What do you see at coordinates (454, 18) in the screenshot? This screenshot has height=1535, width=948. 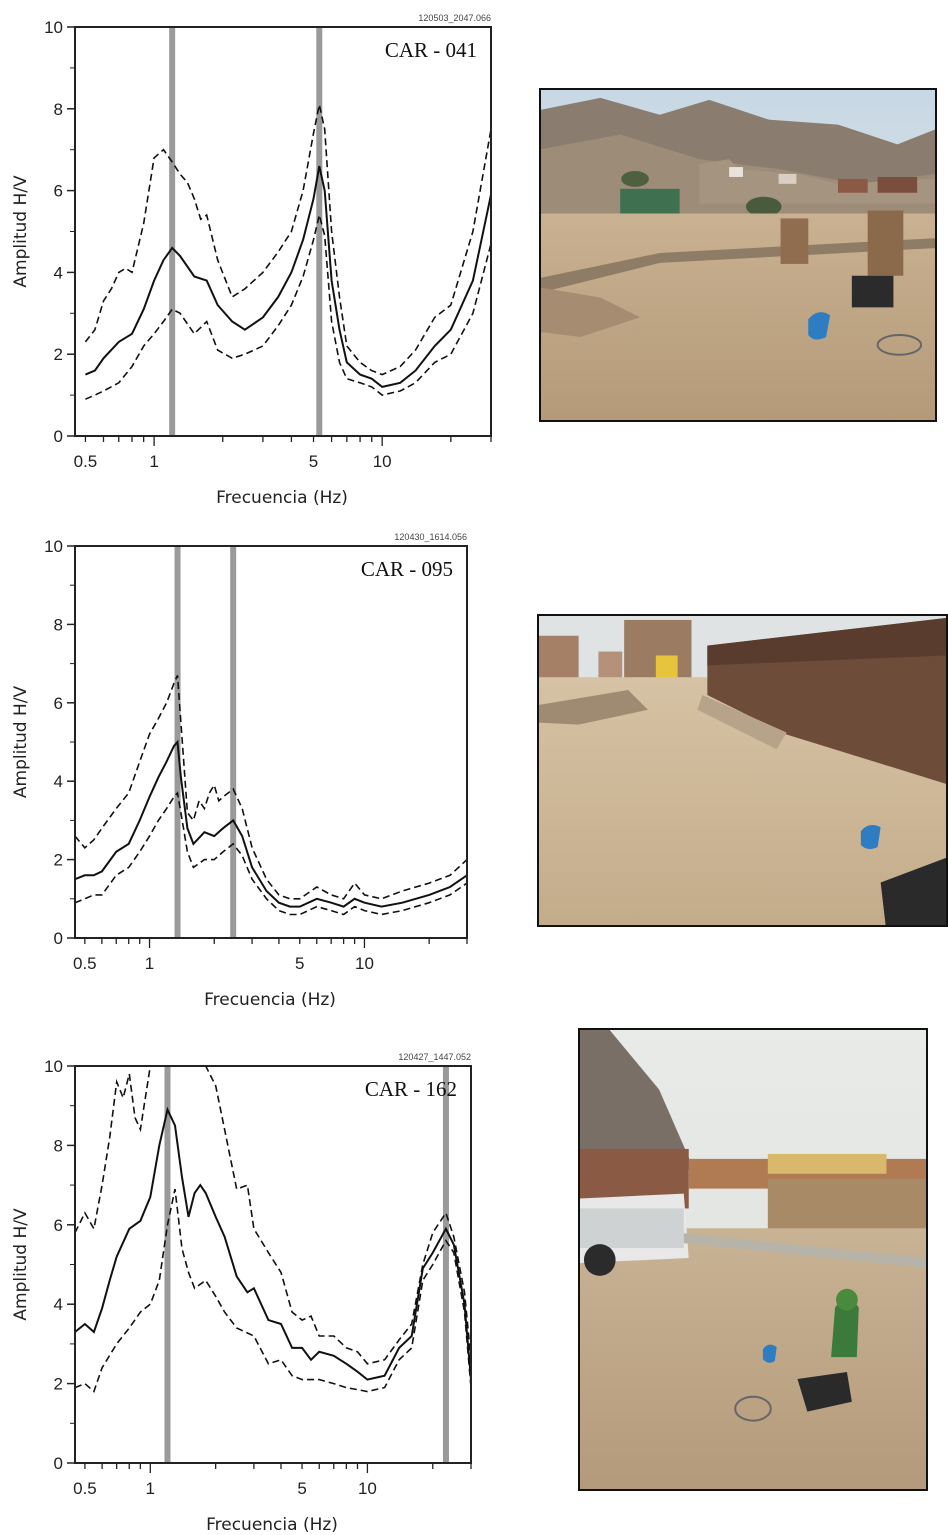 I see `file-id-label: 120503_2047.066` at bounding box center [454, 18].